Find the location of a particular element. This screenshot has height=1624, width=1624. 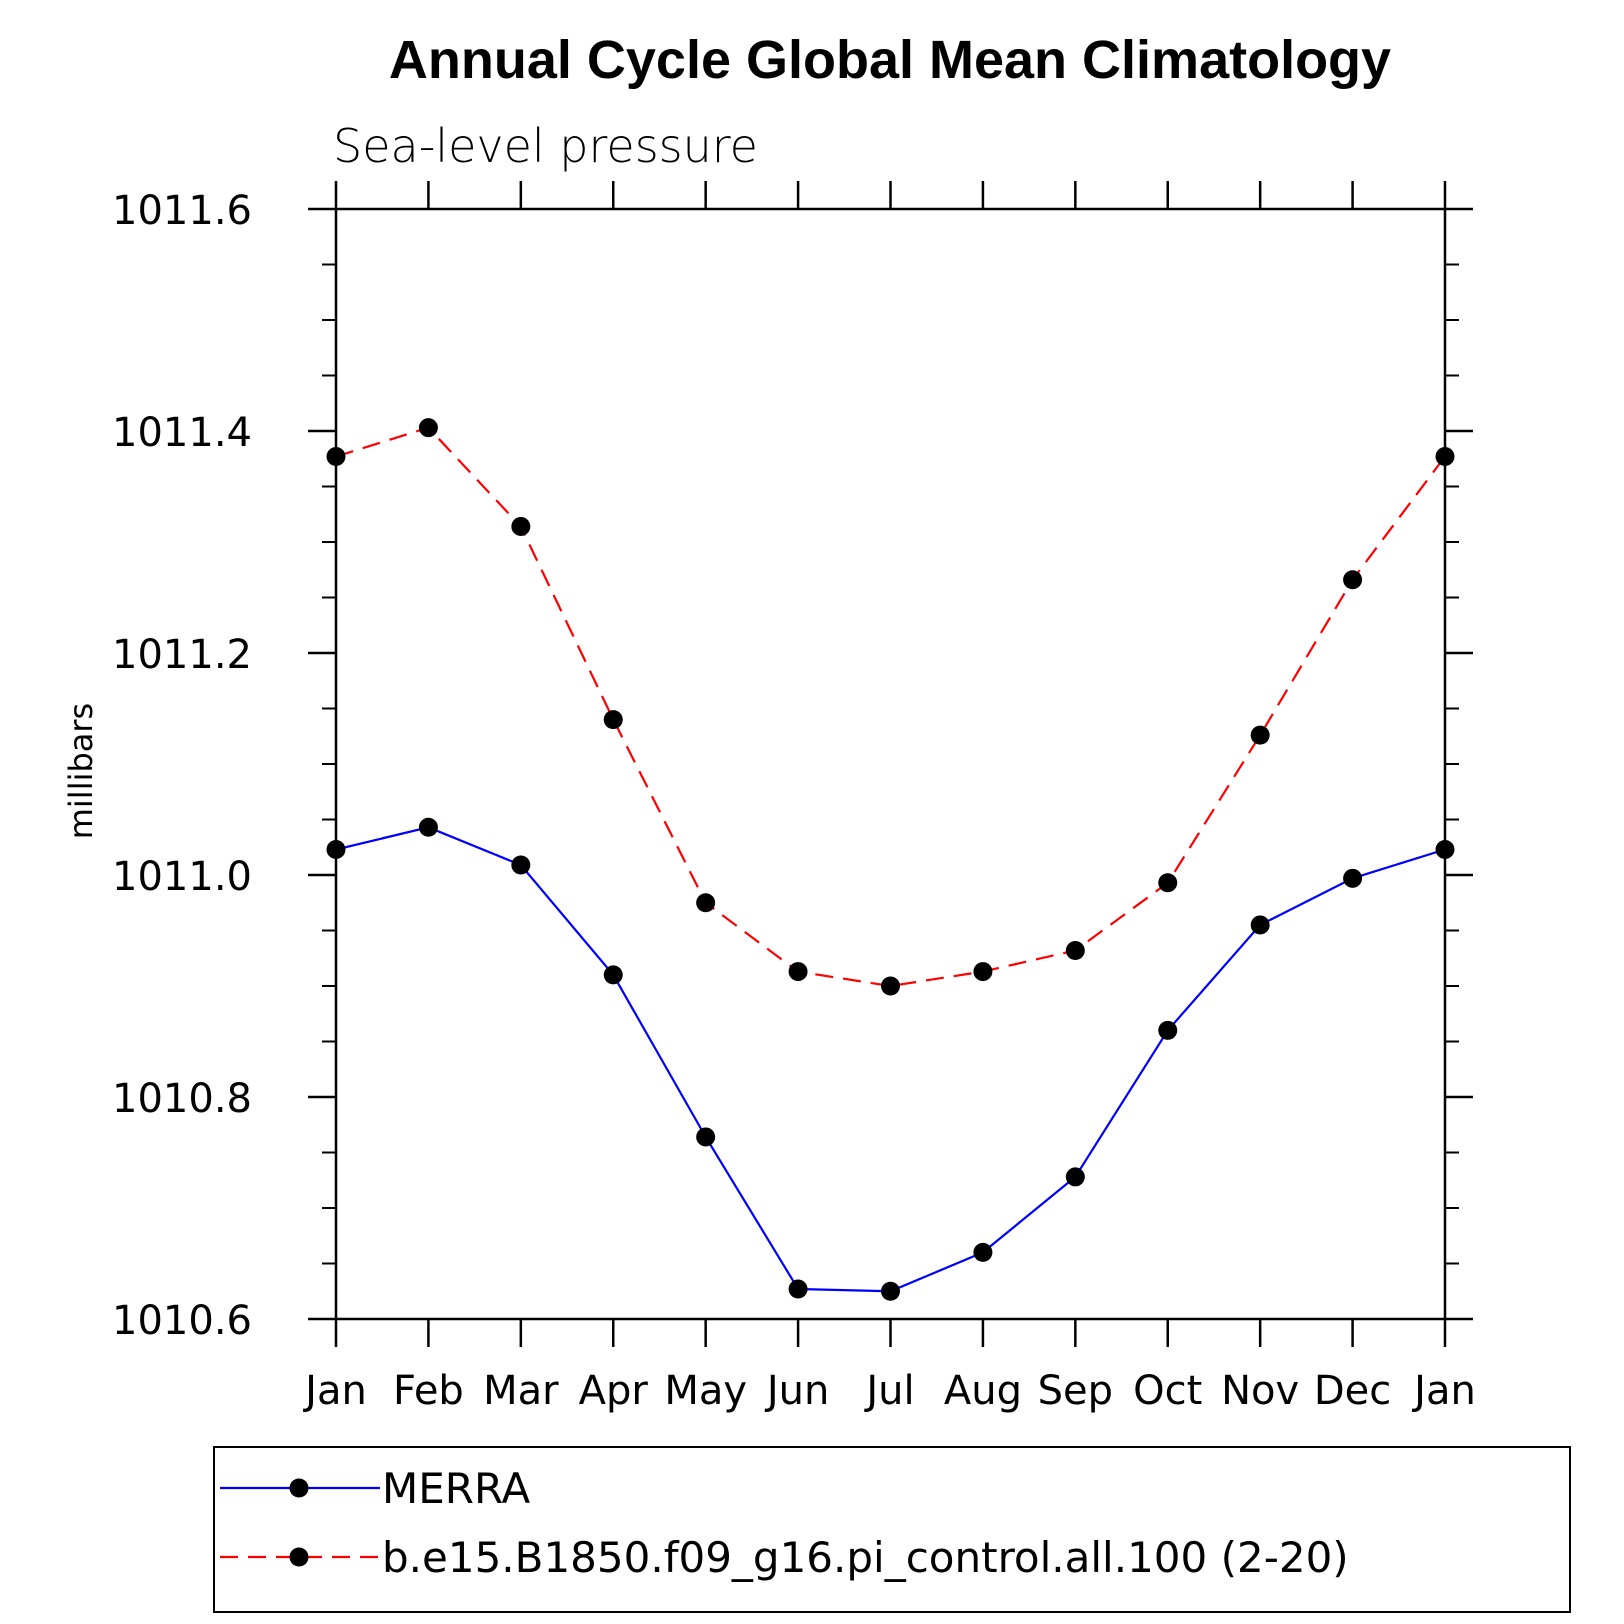

y-tick-label: 1011.2 is located at coordinates (182, 655).